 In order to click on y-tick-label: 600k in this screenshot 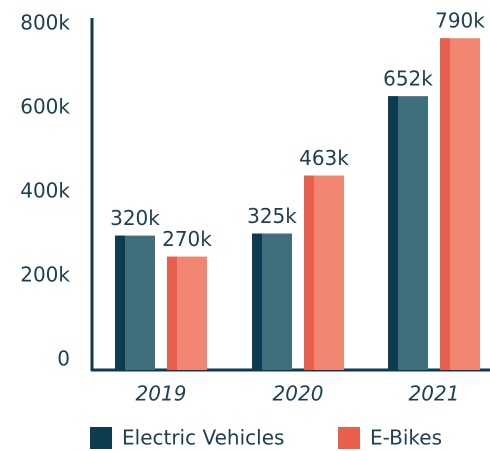, I will do `click(45, 107)`.